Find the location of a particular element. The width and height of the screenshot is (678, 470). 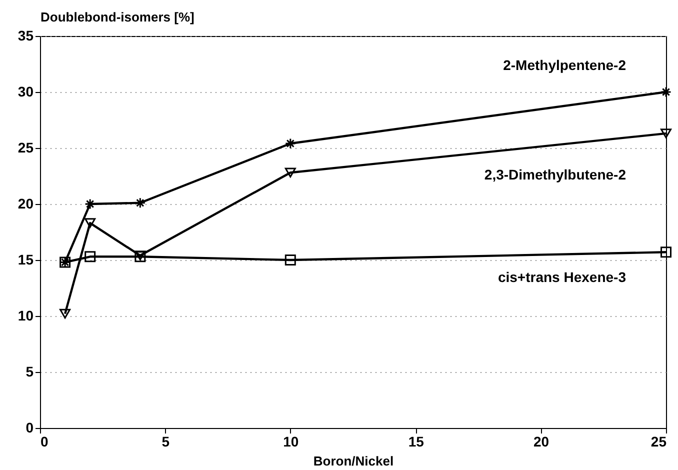

y-tick-label: 15 is located at coordinates (26, 260).